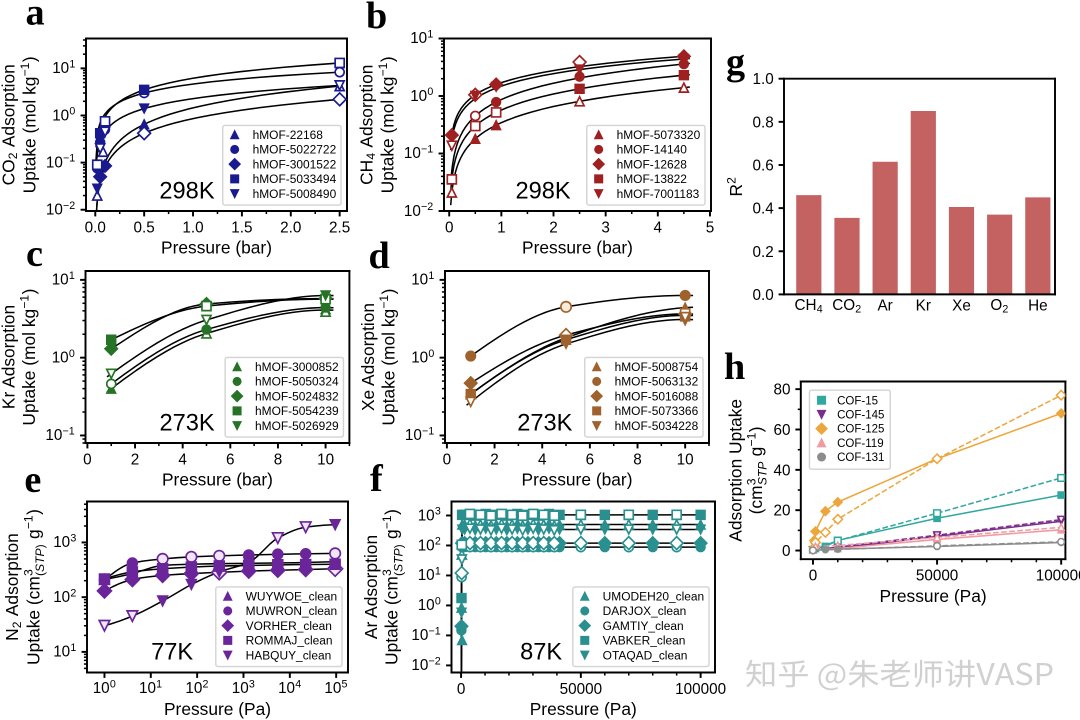  Describe the element at coordinates (999, 302) in the screenshot. I see `svg-text: O 2` at that location.